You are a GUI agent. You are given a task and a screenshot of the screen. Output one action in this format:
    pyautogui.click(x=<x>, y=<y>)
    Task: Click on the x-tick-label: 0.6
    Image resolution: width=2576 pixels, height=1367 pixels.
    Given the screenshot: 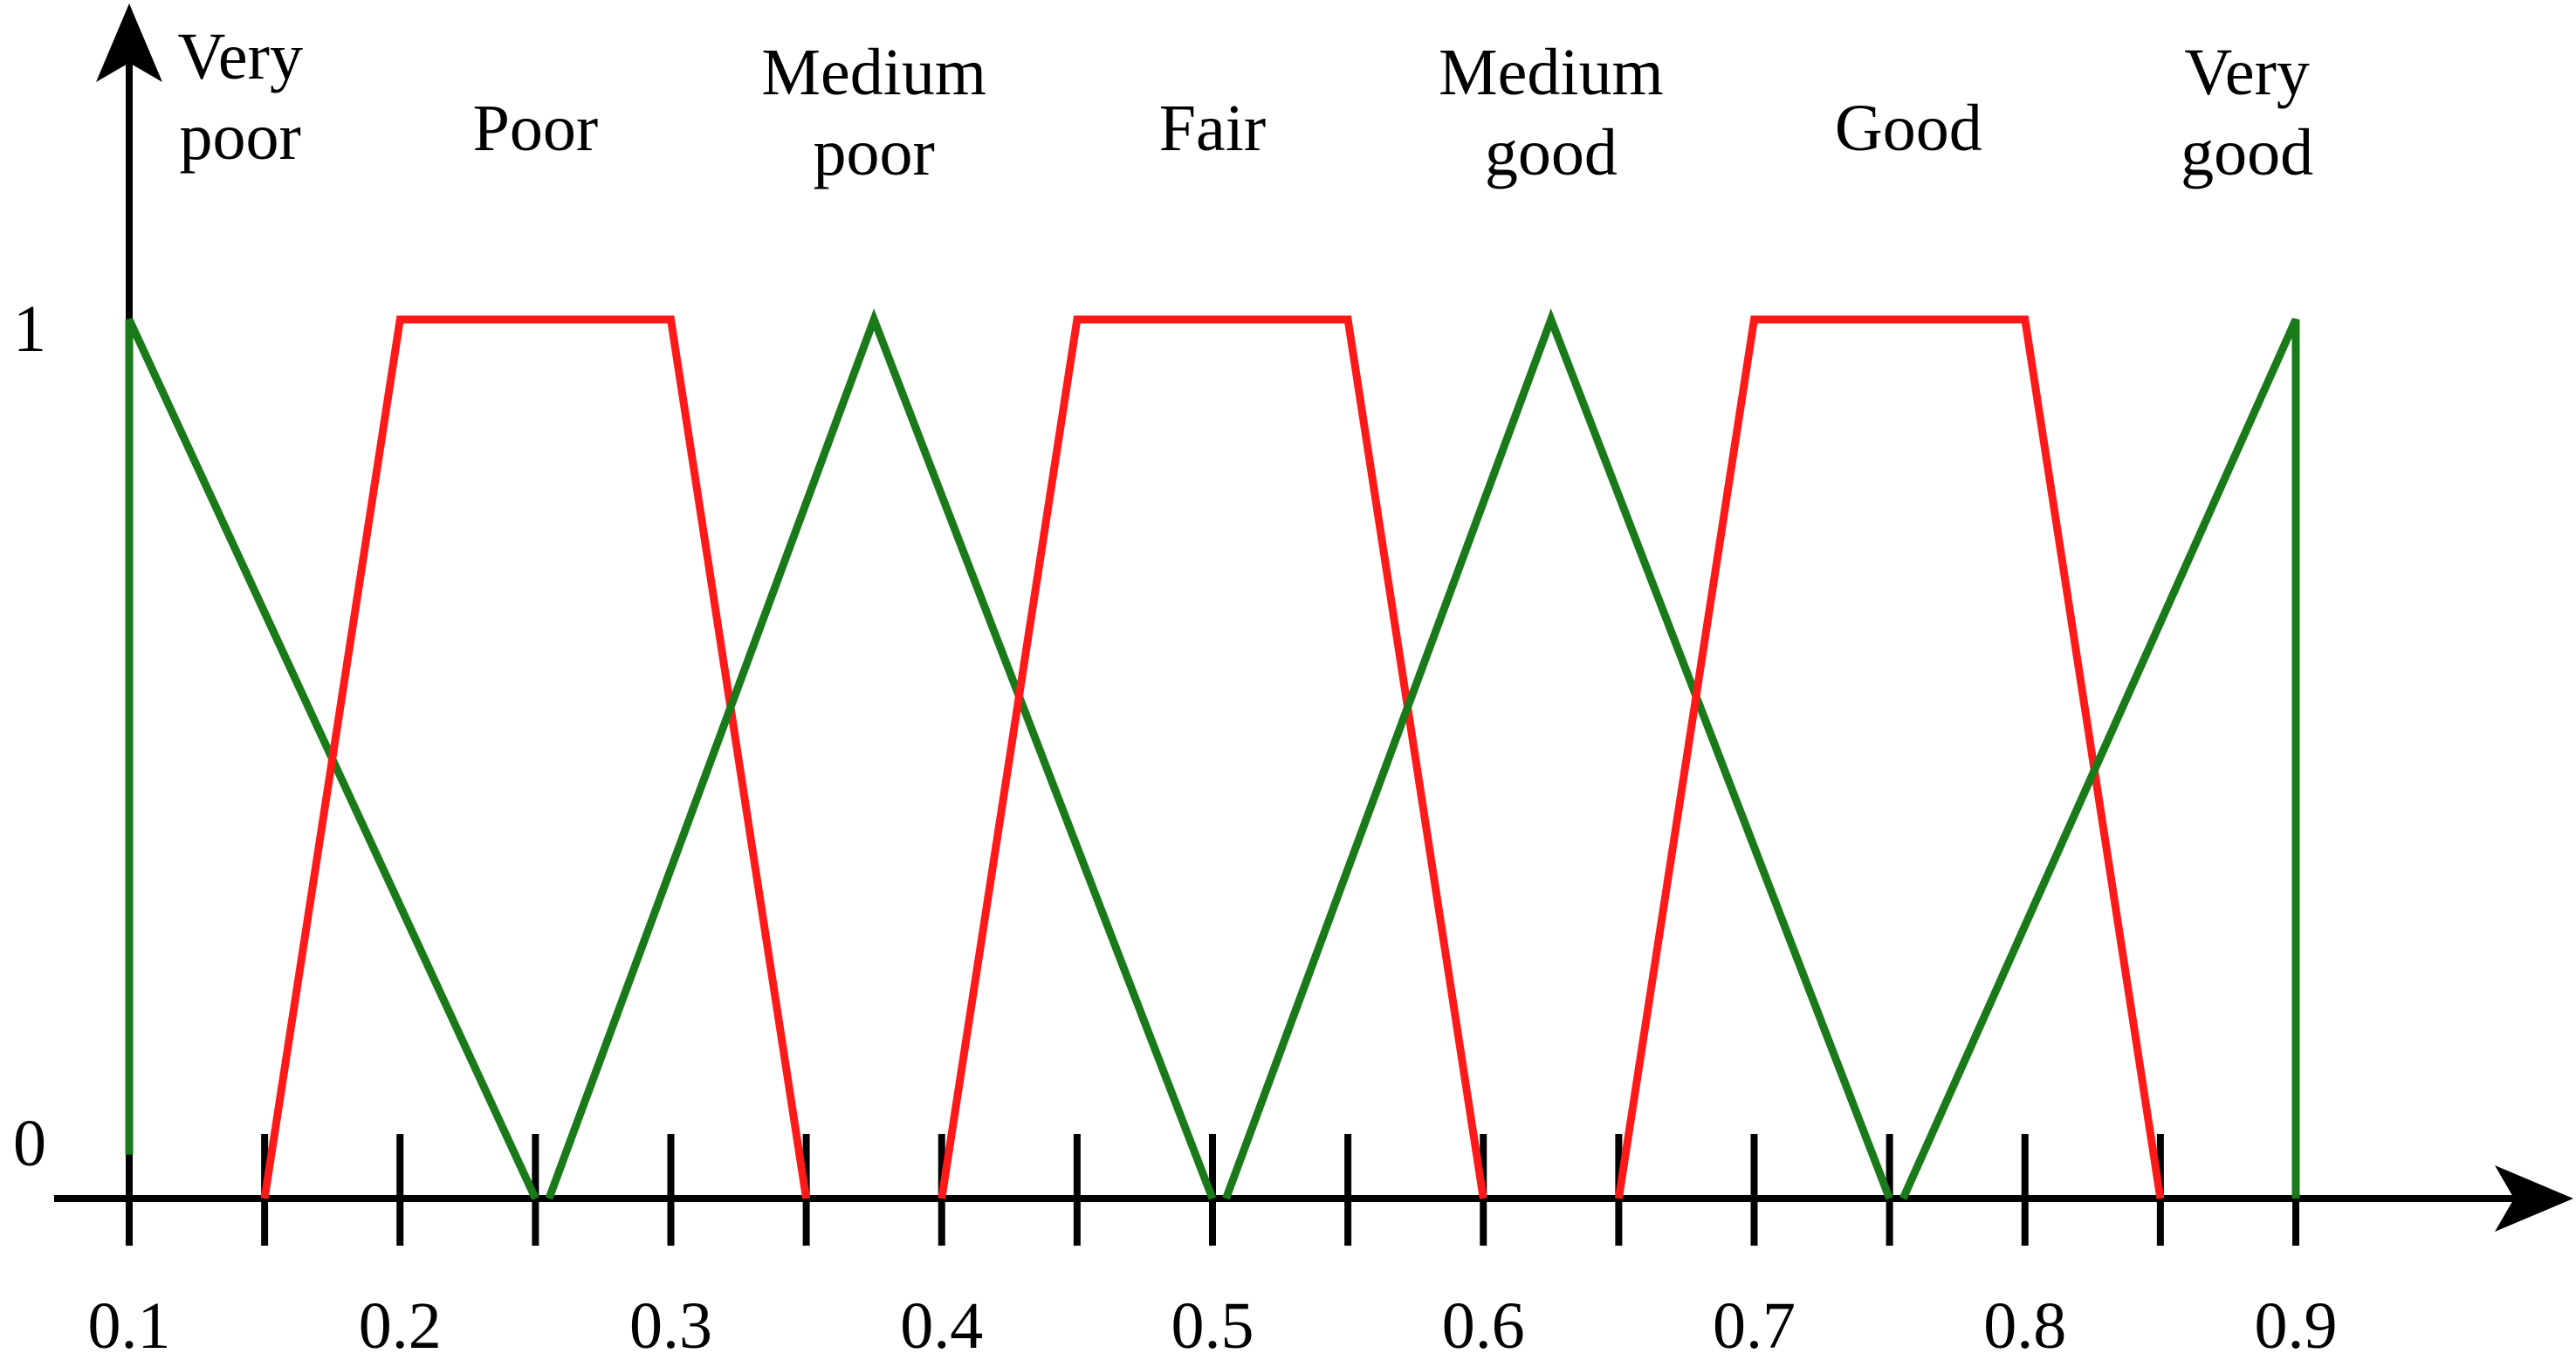 What is the action you would take?
    pyautogui.click(x=1483, y=1326)
    